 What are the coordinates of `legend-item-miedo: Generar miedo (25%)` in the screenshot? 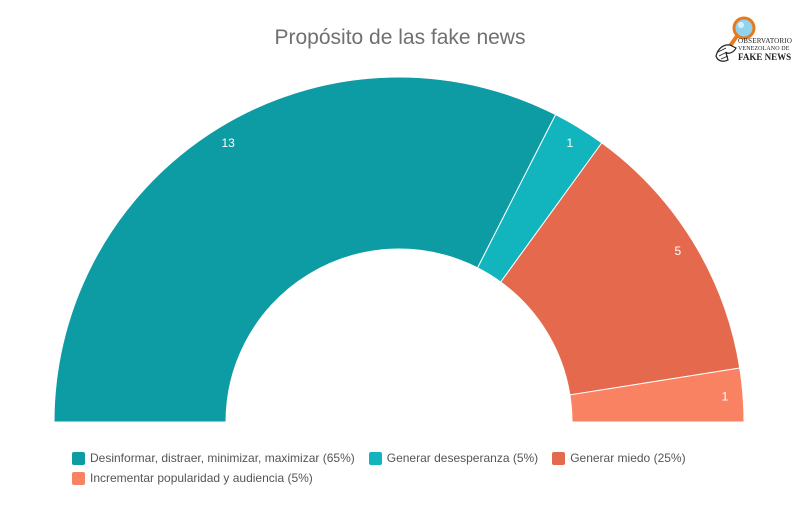 It's located at (619, 458).